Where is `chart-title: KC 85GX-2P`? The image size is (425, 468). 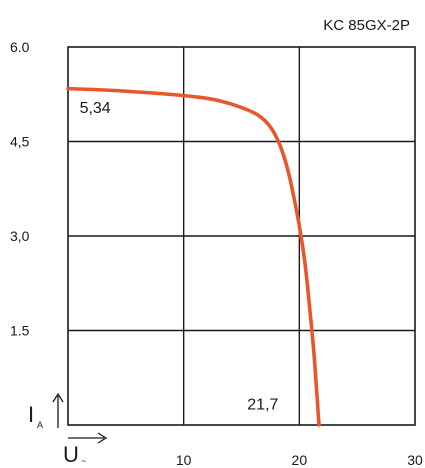 chart-title: KC 85GX-2P is located at coordinates (366, 25).